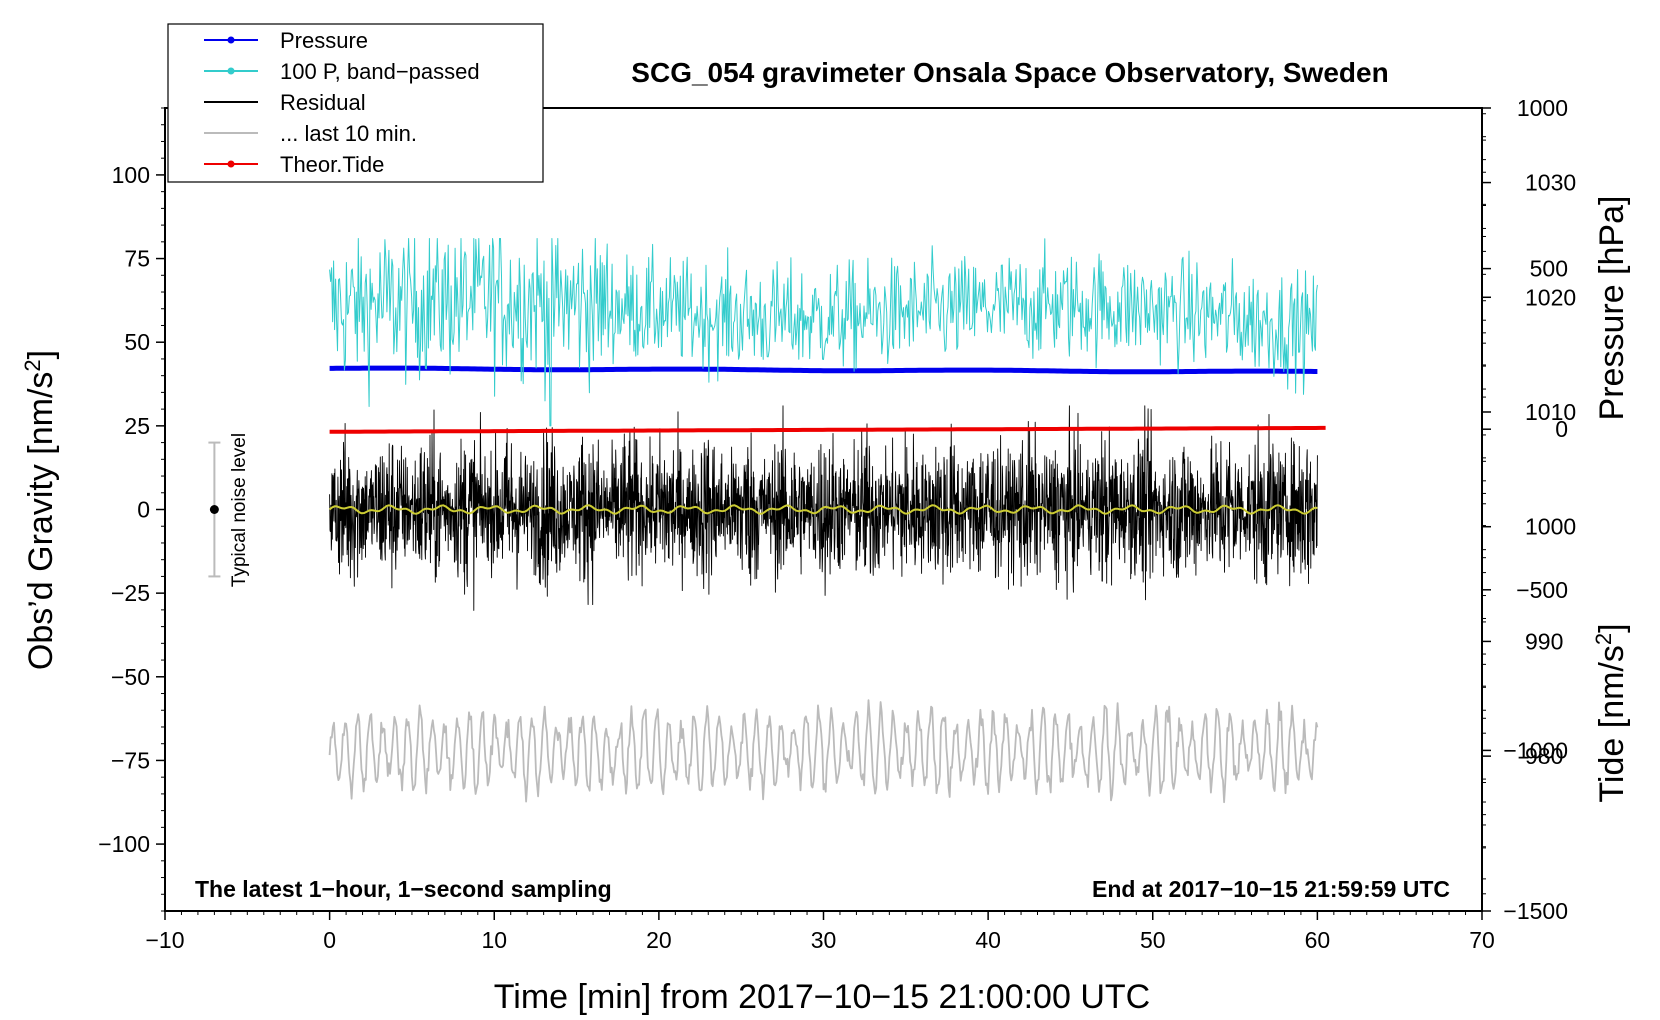 This screenshot has width=1660, height=1020. I want to click on tide-tick-label: −500, so click(1542, 590).